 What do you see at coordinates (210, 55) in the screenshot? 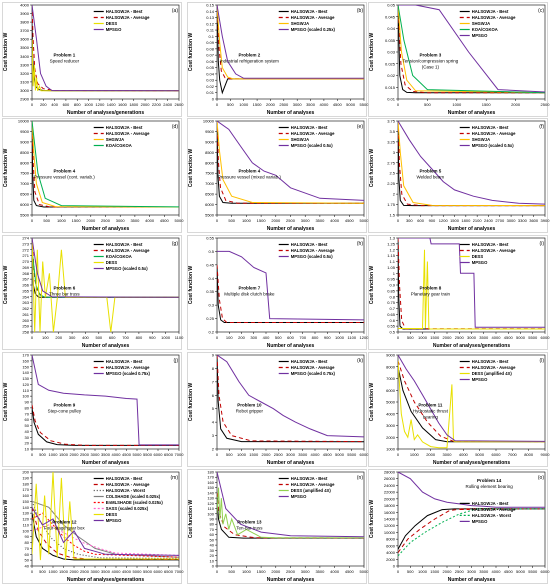
I see `y-tick-label: 0.07` at bounding box center [210, 55].